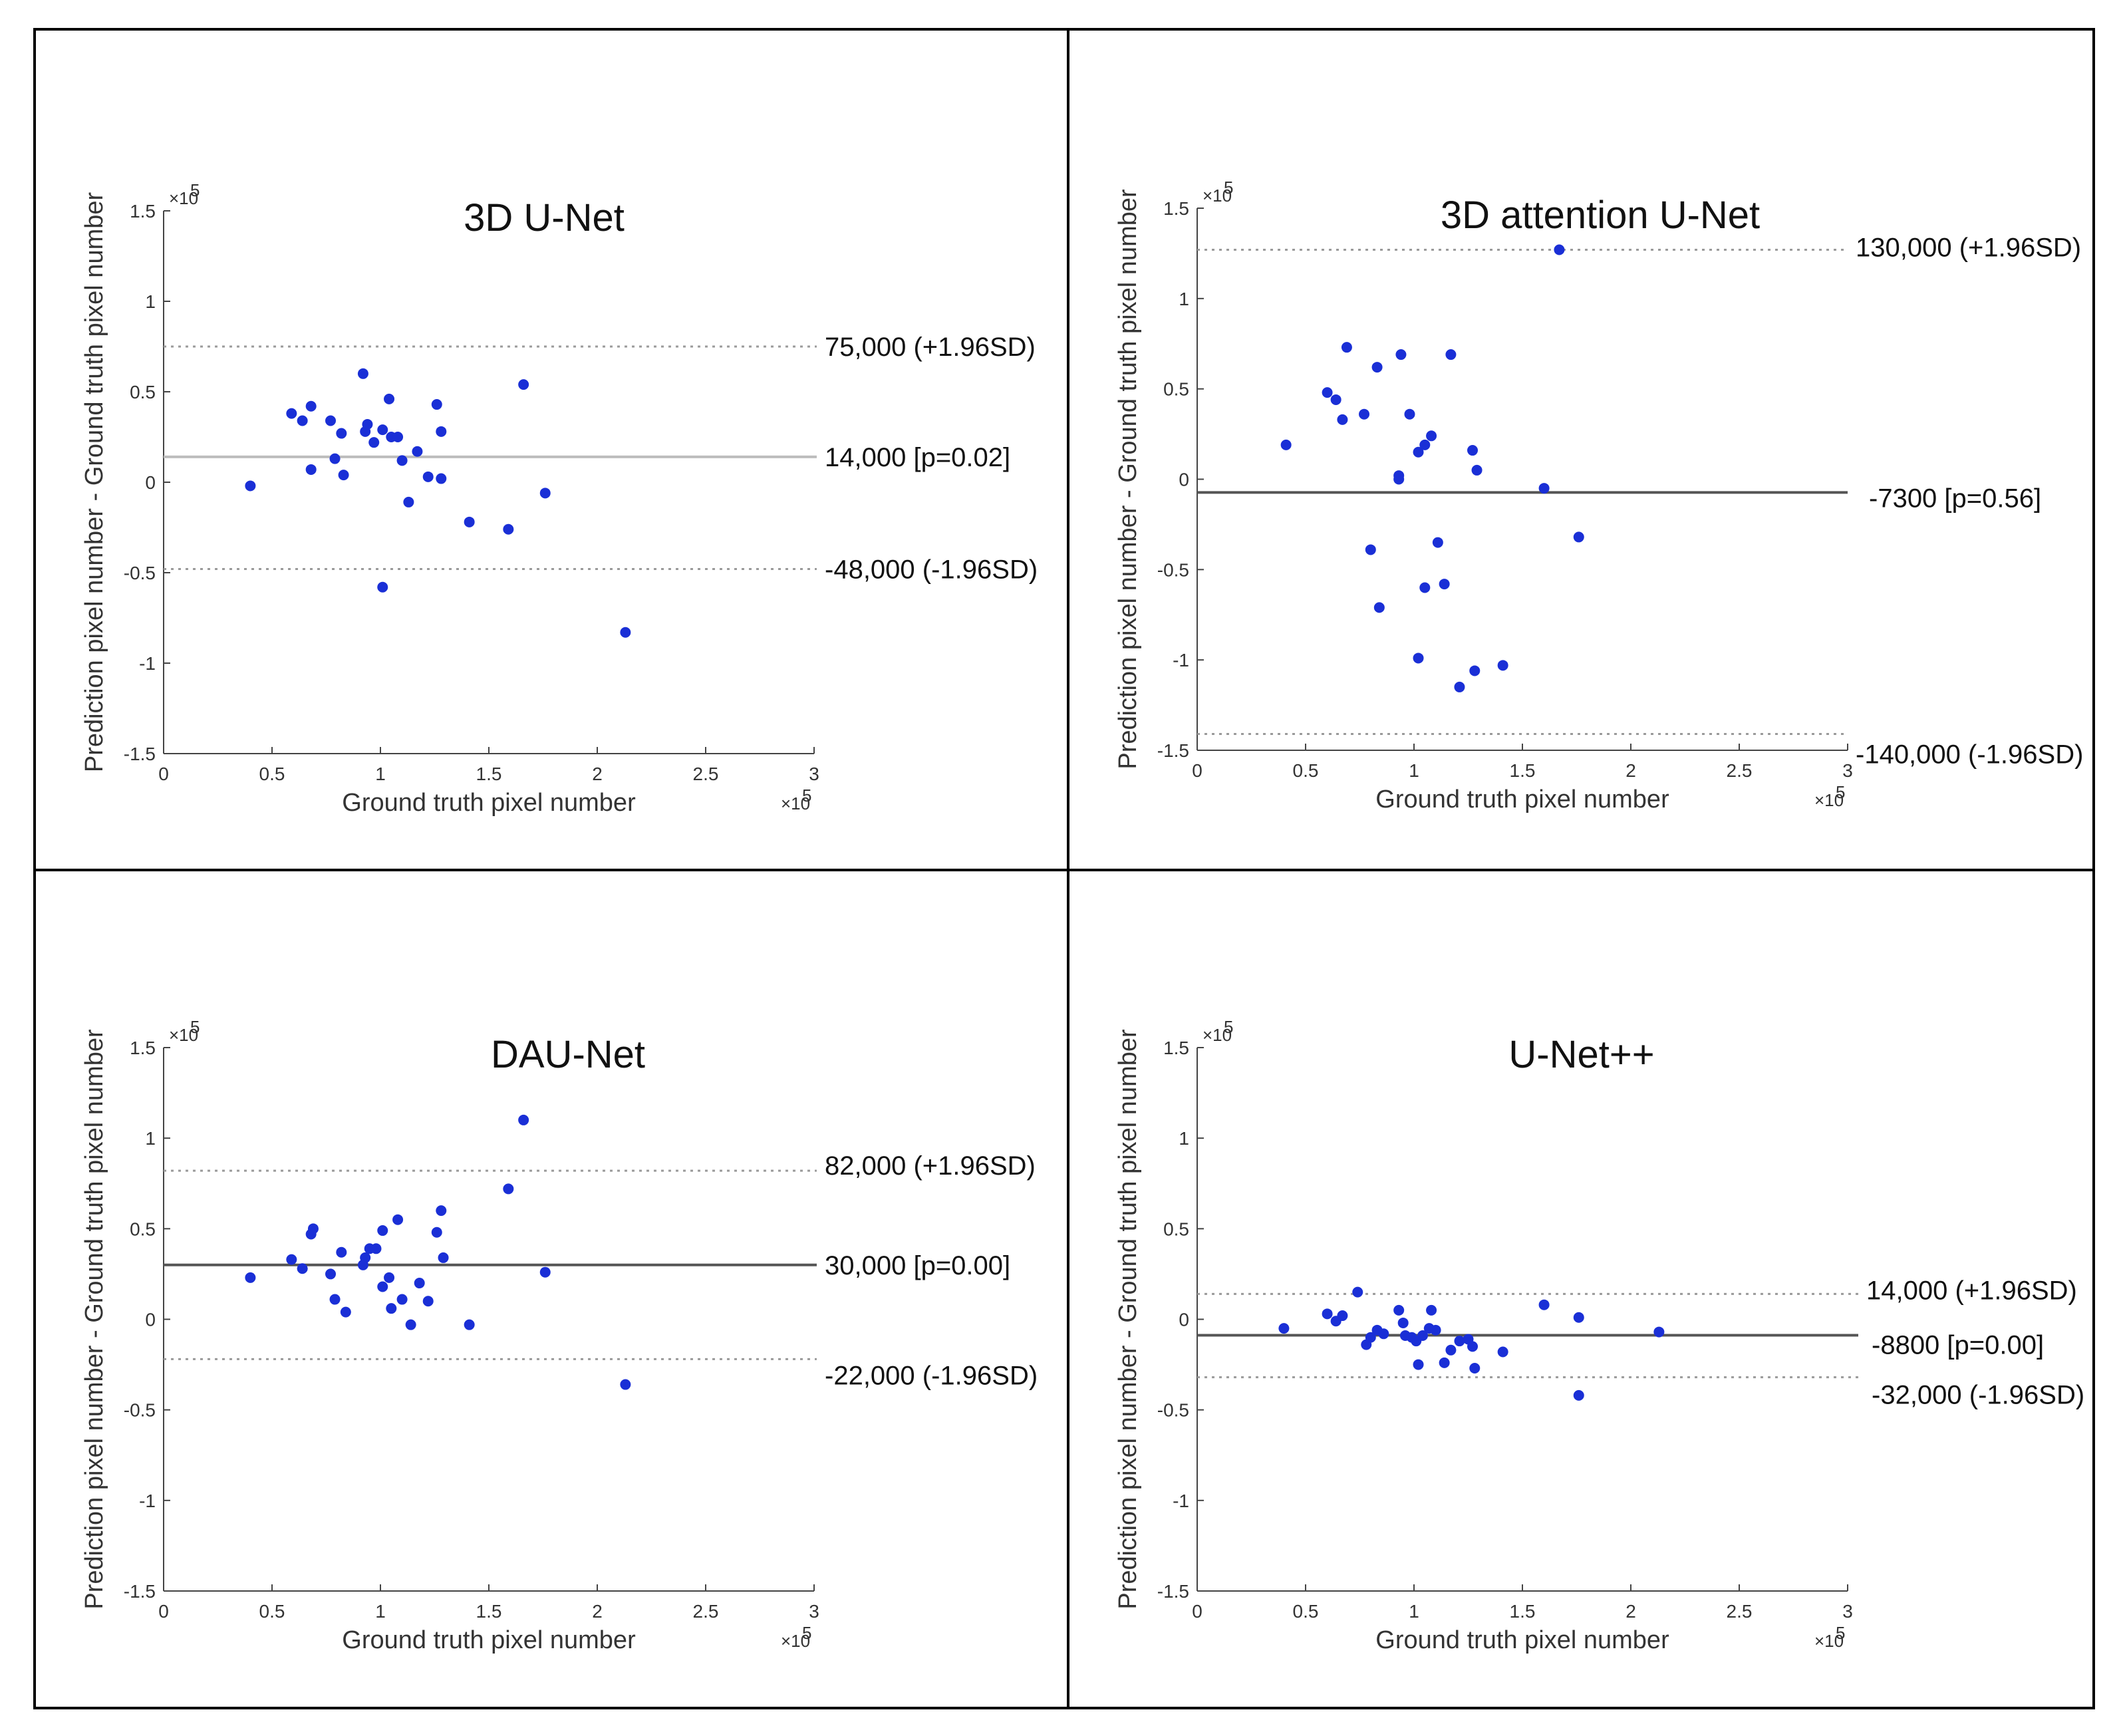 This screenshot has height=1736, width=2119. What do you see at coordinates (1978, 1395) in the screenshot?
I see `lower-limit-label: -32,000 (-1.96SD)` at bounding box center [1978, 1395].